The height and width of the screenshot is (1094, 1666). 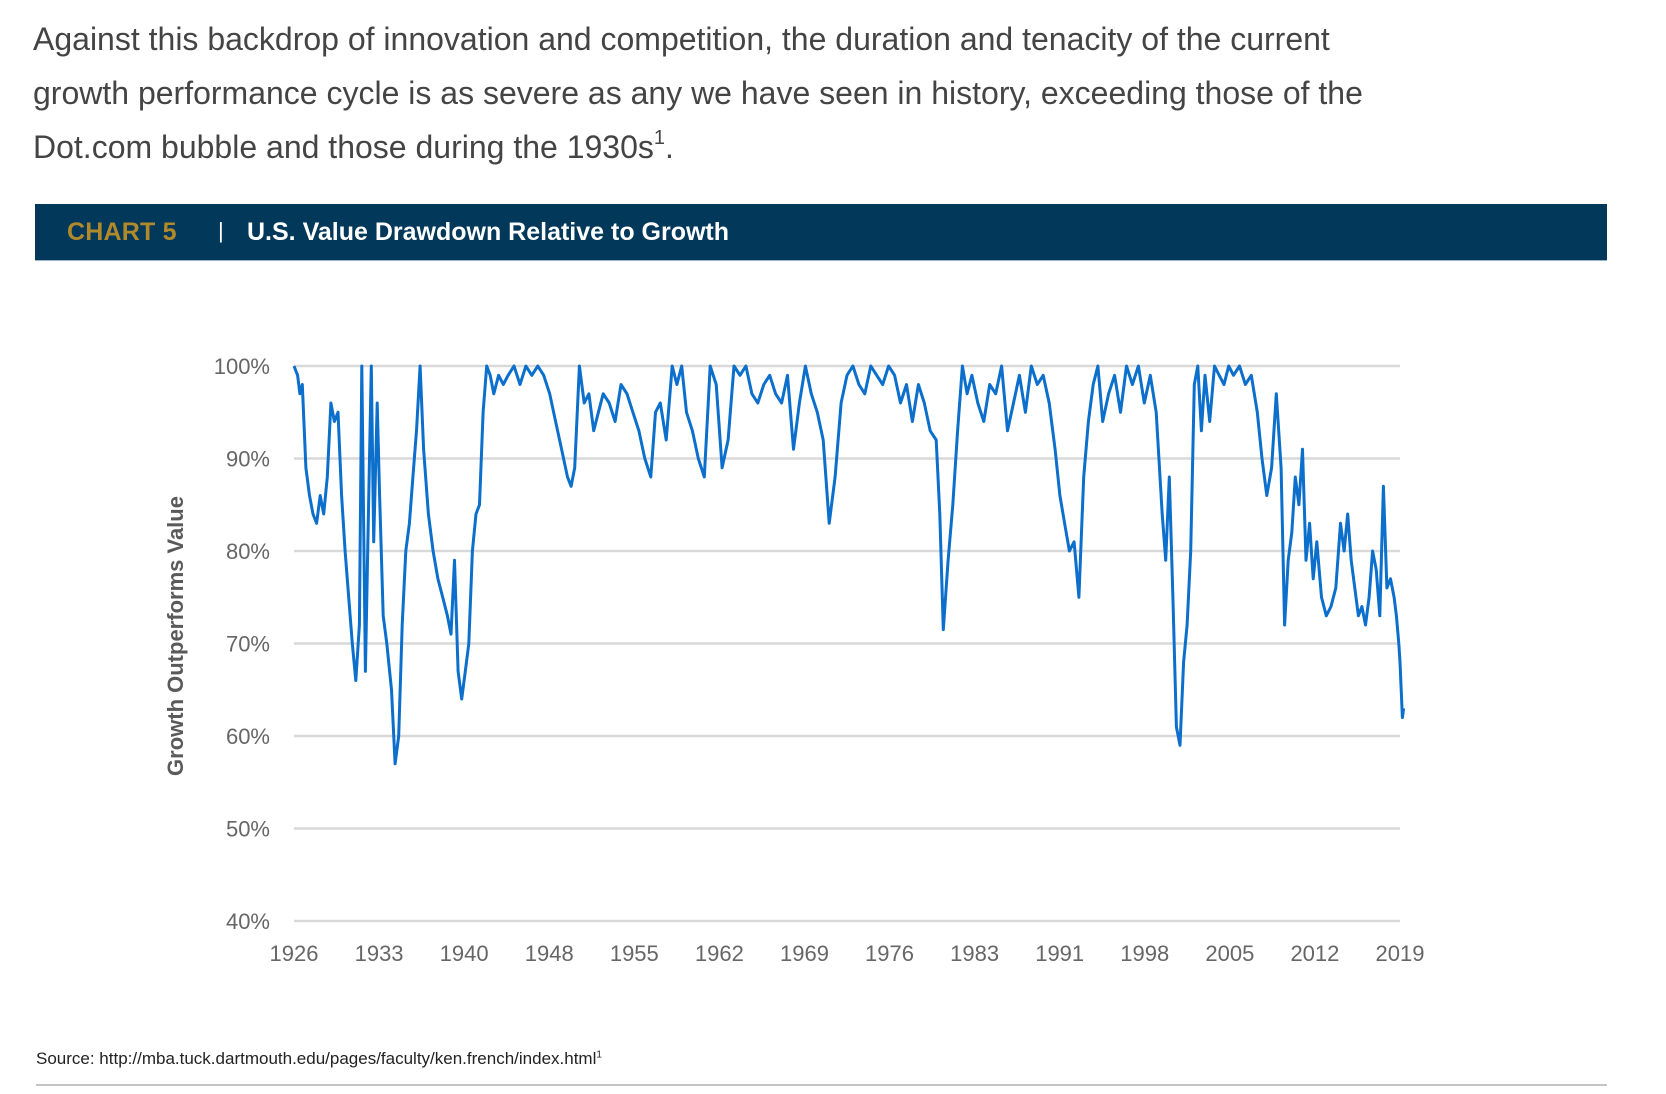 What do you see at coordinates (634, 953) in the screenshot?
I see `x-tick-label: 1955` at bounding box center [634, 953].